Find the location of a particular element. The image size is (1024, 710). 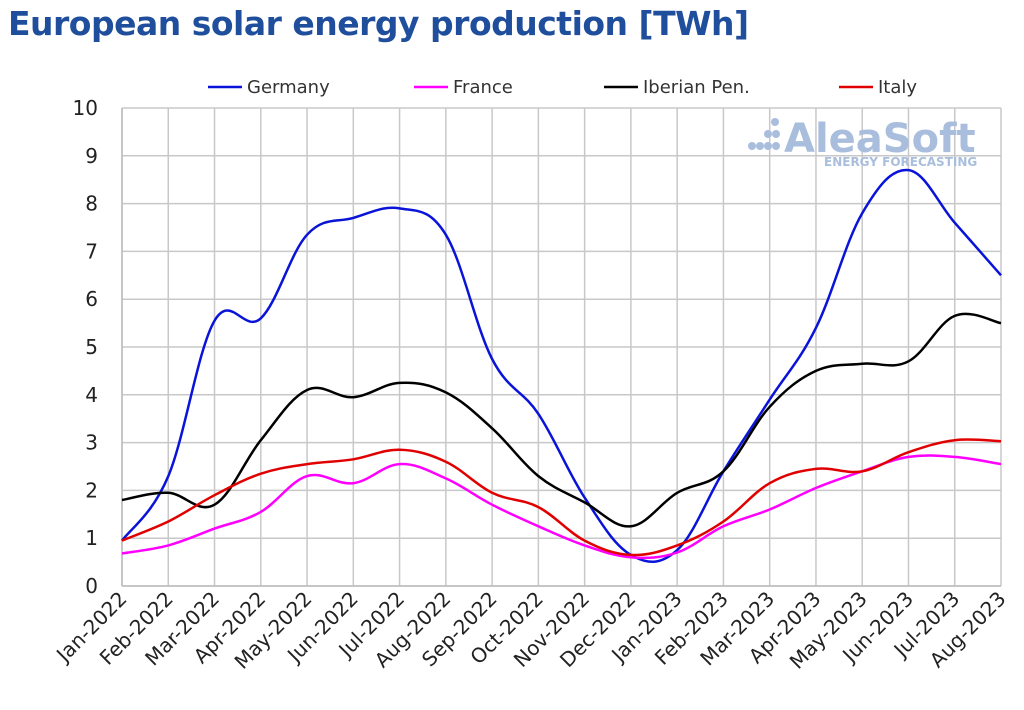

y-tick-label: 9 is located at coordinates (91, 156).